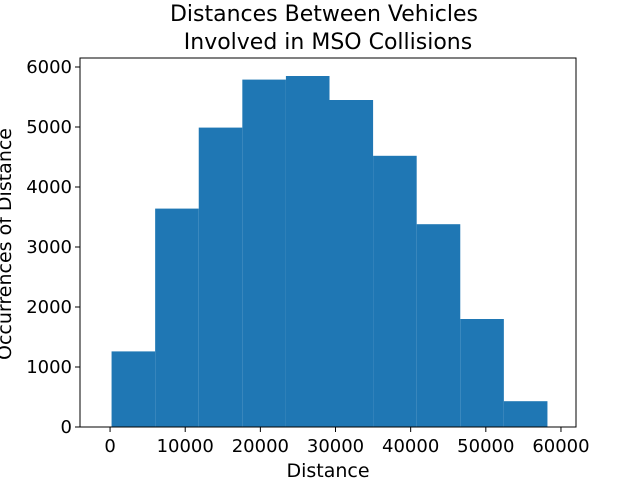  I want to click on y-tick-label-6: 6000, so click(49, 67).